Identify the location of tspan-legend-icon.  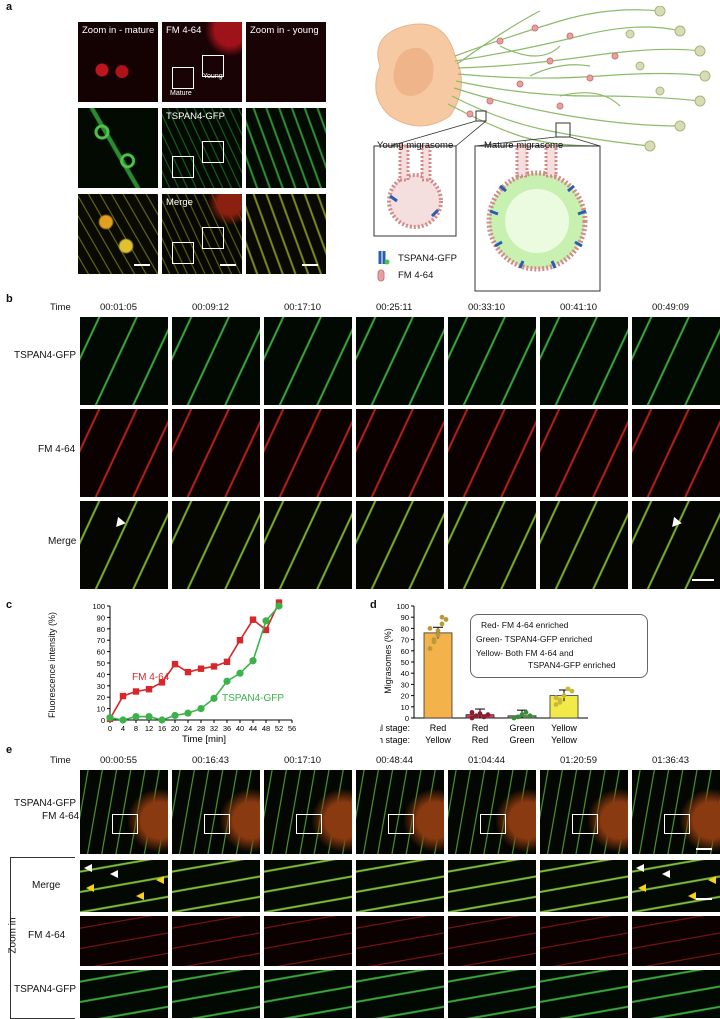
(382, 257).